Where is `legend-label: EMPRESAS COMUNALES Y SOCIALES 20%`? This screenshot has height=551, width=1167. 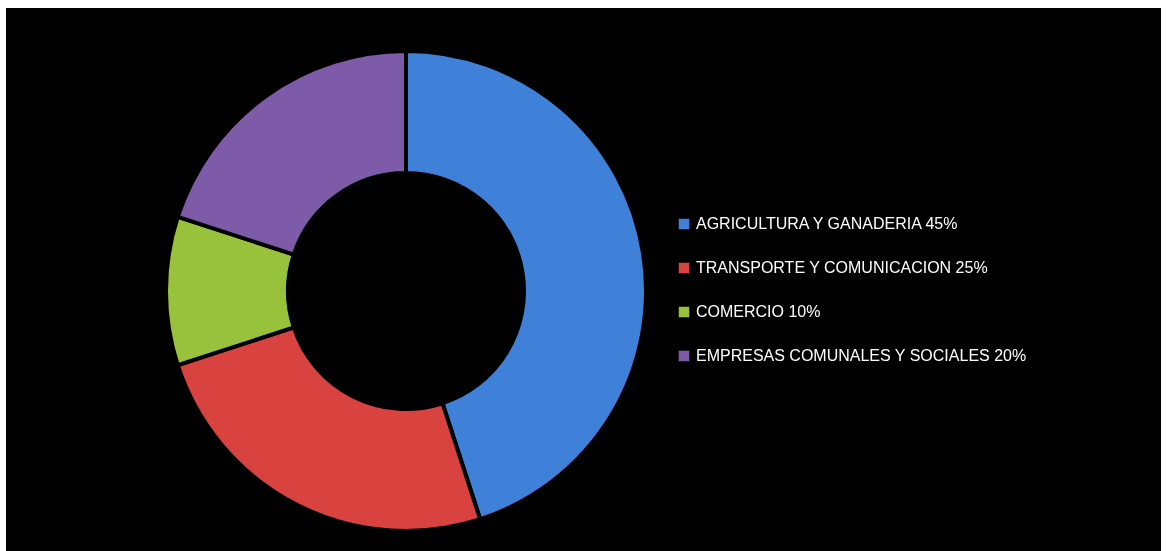
legend-label: EMPRESAS COMUNALES Y SOCIALES 20% is located at coordinates (861, 355).